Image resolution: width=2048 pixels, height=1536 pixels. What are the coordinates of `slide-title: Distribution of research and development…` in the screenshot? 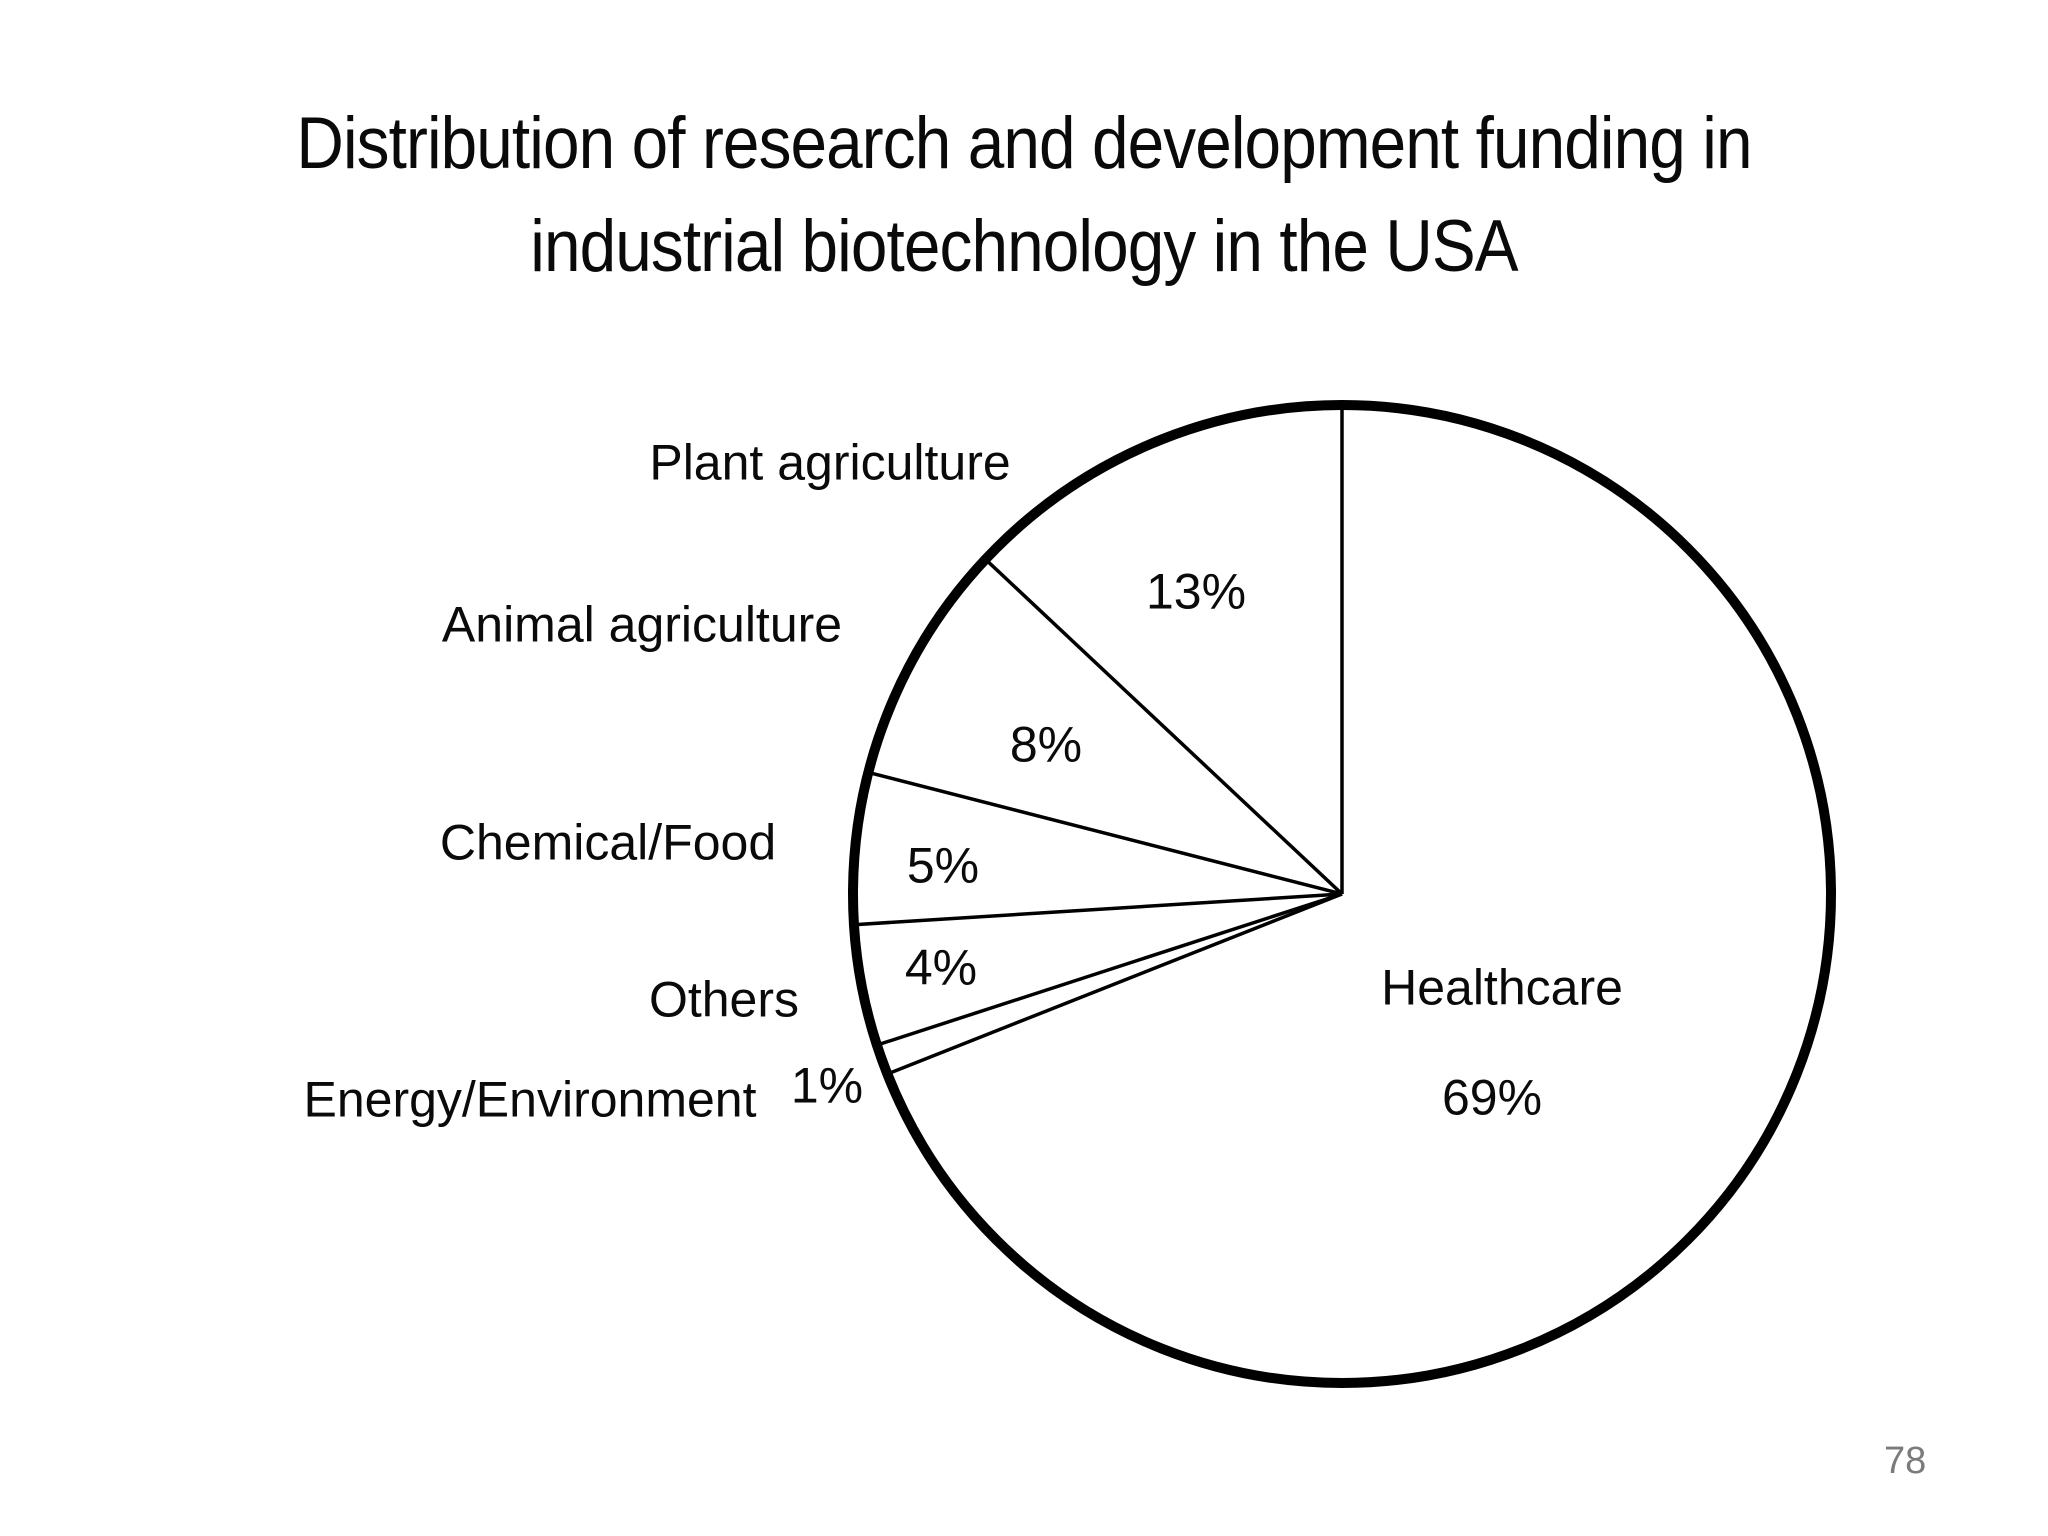 It's located at (1023, 195).